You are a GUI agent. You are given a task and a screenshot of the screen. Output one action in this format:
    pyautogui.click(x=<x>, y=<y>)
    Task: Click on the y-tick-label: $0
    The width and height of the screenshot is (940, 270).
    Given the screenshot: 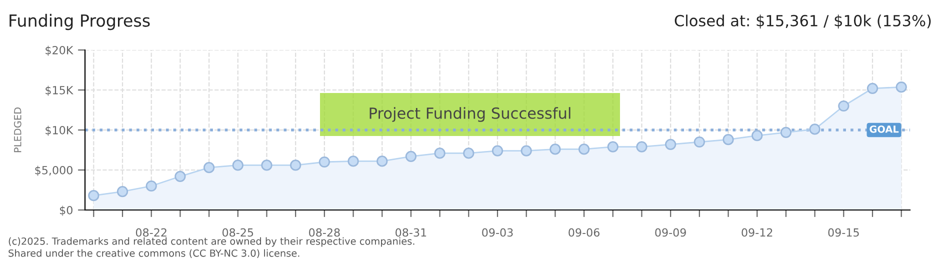 What is the action you would take?
    pyautogui.click(x=66, y=211)
    